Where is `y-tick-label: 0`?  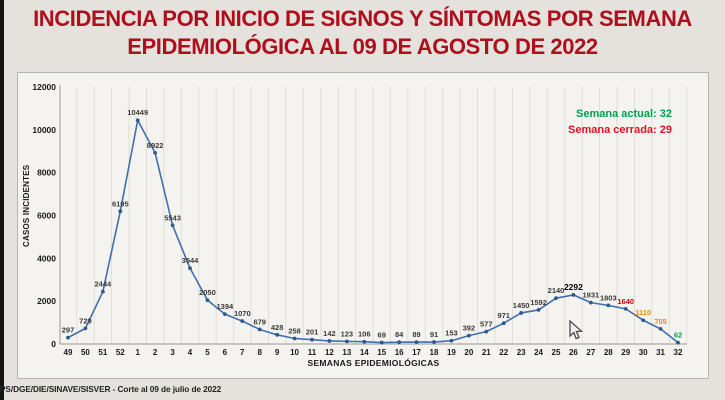
y-tick-label: 0 is located at coordinates (53, 344).